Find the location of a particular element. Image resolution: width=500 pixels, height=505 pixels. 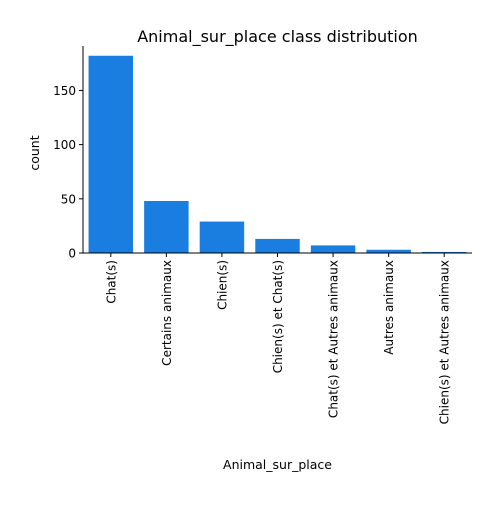

x-tick-label: Autres animaux is located at coordinates (389, 307).